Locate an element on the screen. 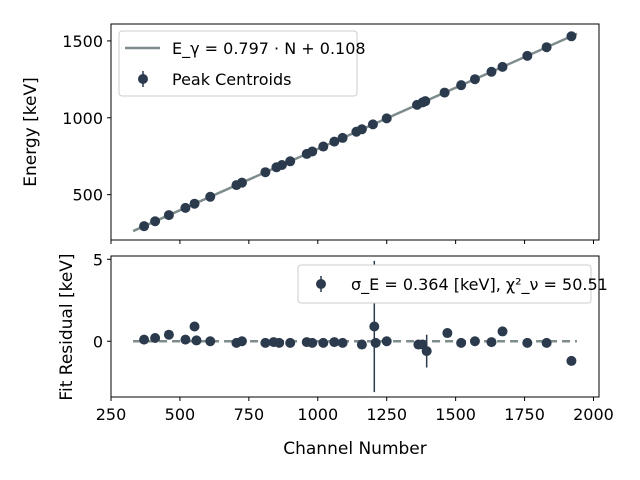 The width and height of the screenshot is (640, 480). legend-residual-label: σ_E = 0.364 [keV], χ²_ν = 50.51 is located at coordinates (479, 285).